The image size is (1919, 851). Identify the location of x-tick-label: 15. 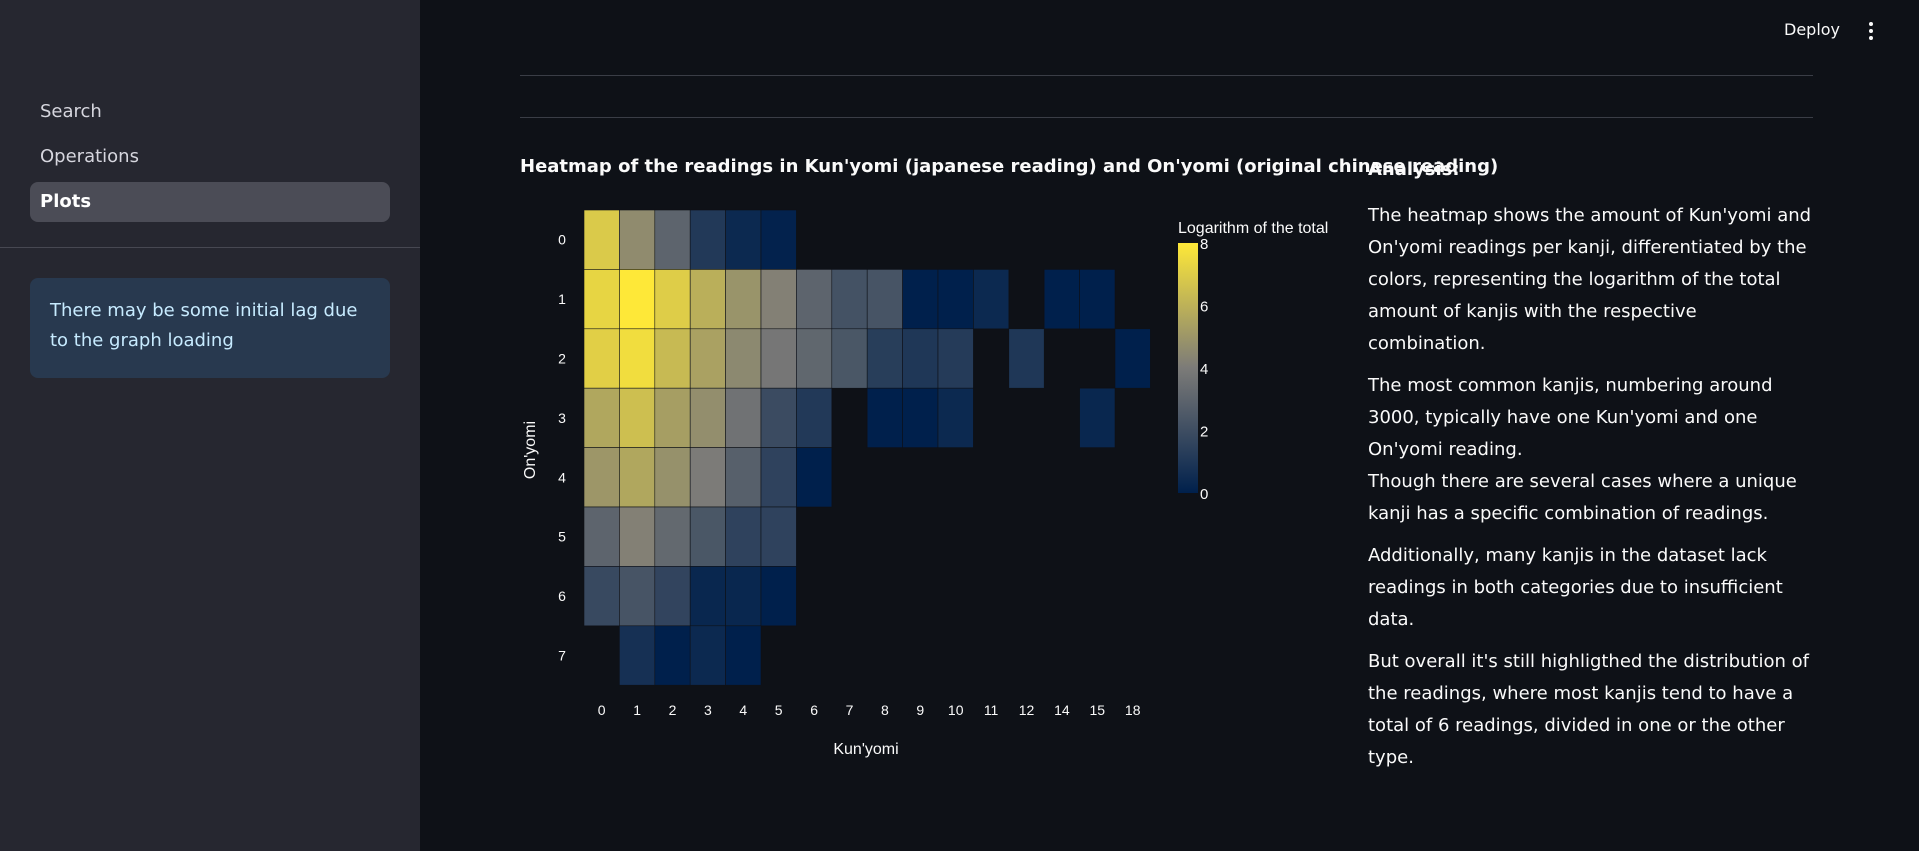
(1098, 710).